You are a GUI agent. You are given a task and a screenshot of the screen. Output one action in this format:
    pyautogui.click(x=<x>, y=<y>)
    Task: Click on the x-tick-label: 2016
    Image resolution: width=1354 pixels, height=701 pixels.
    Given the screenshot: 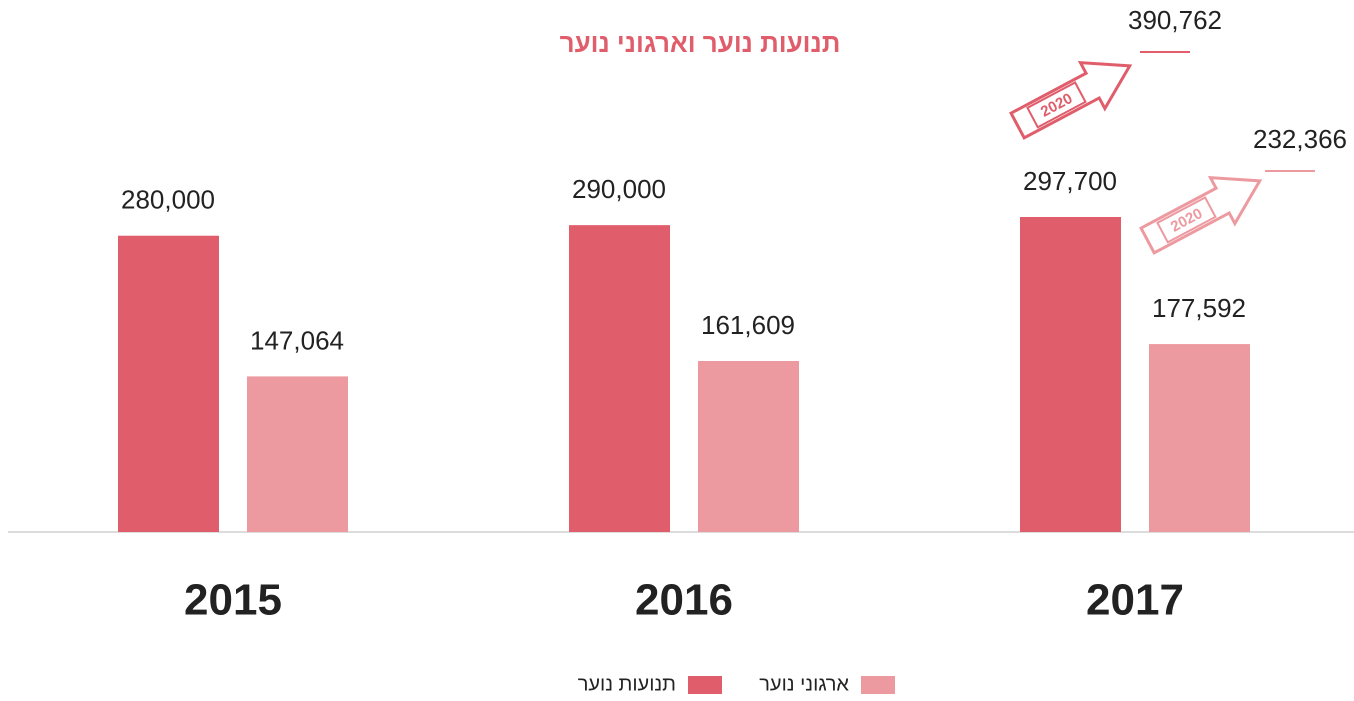 What is the action you would take?
    pyautogui.click(x=684, y=600)
    